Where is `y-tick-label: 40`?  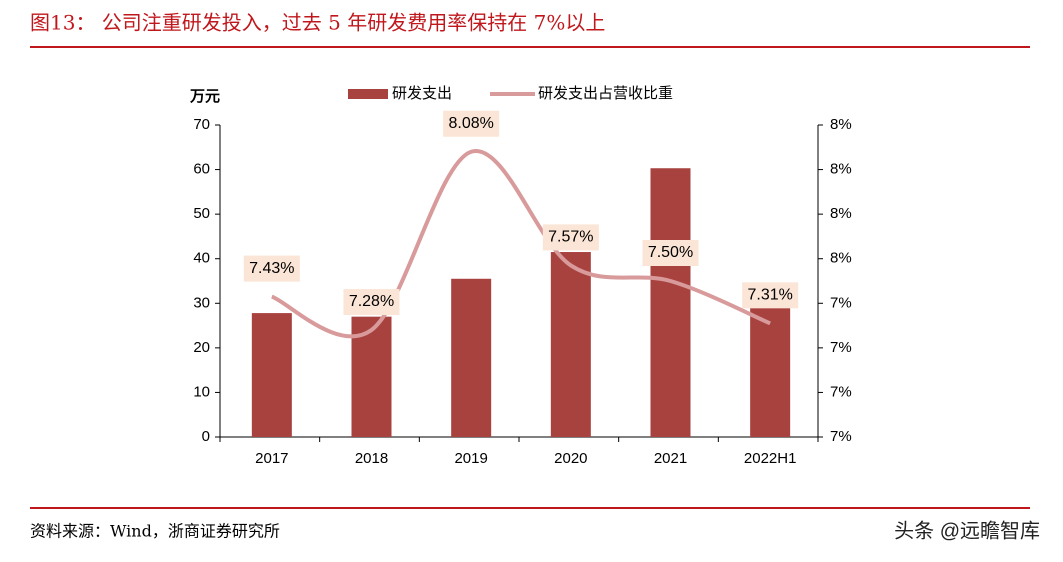
y-tick-label: 40 is located at coordinates (201, 258).